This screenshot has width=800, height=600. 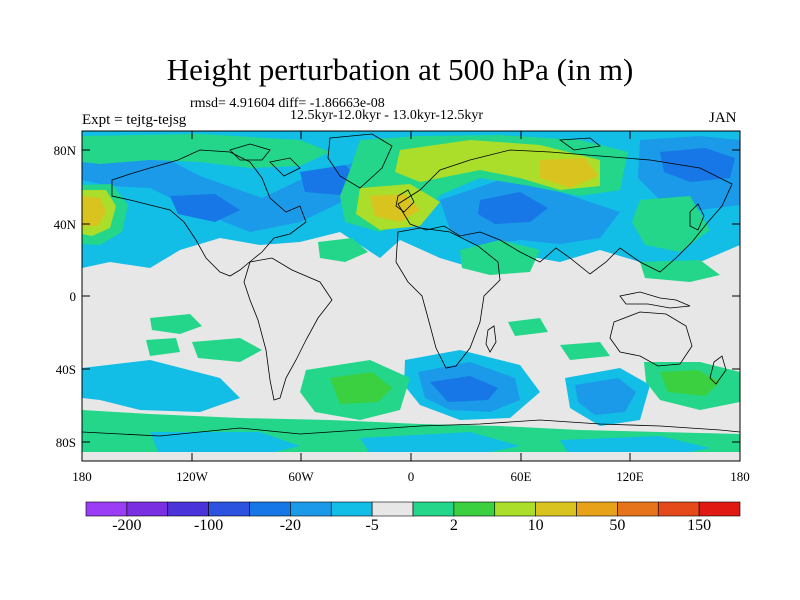 What do you see at coordinates (134, 120) in the screenshot?
I see `experiment-label: Expt = tejtg-tejsg` at bounding box center [134, 120].